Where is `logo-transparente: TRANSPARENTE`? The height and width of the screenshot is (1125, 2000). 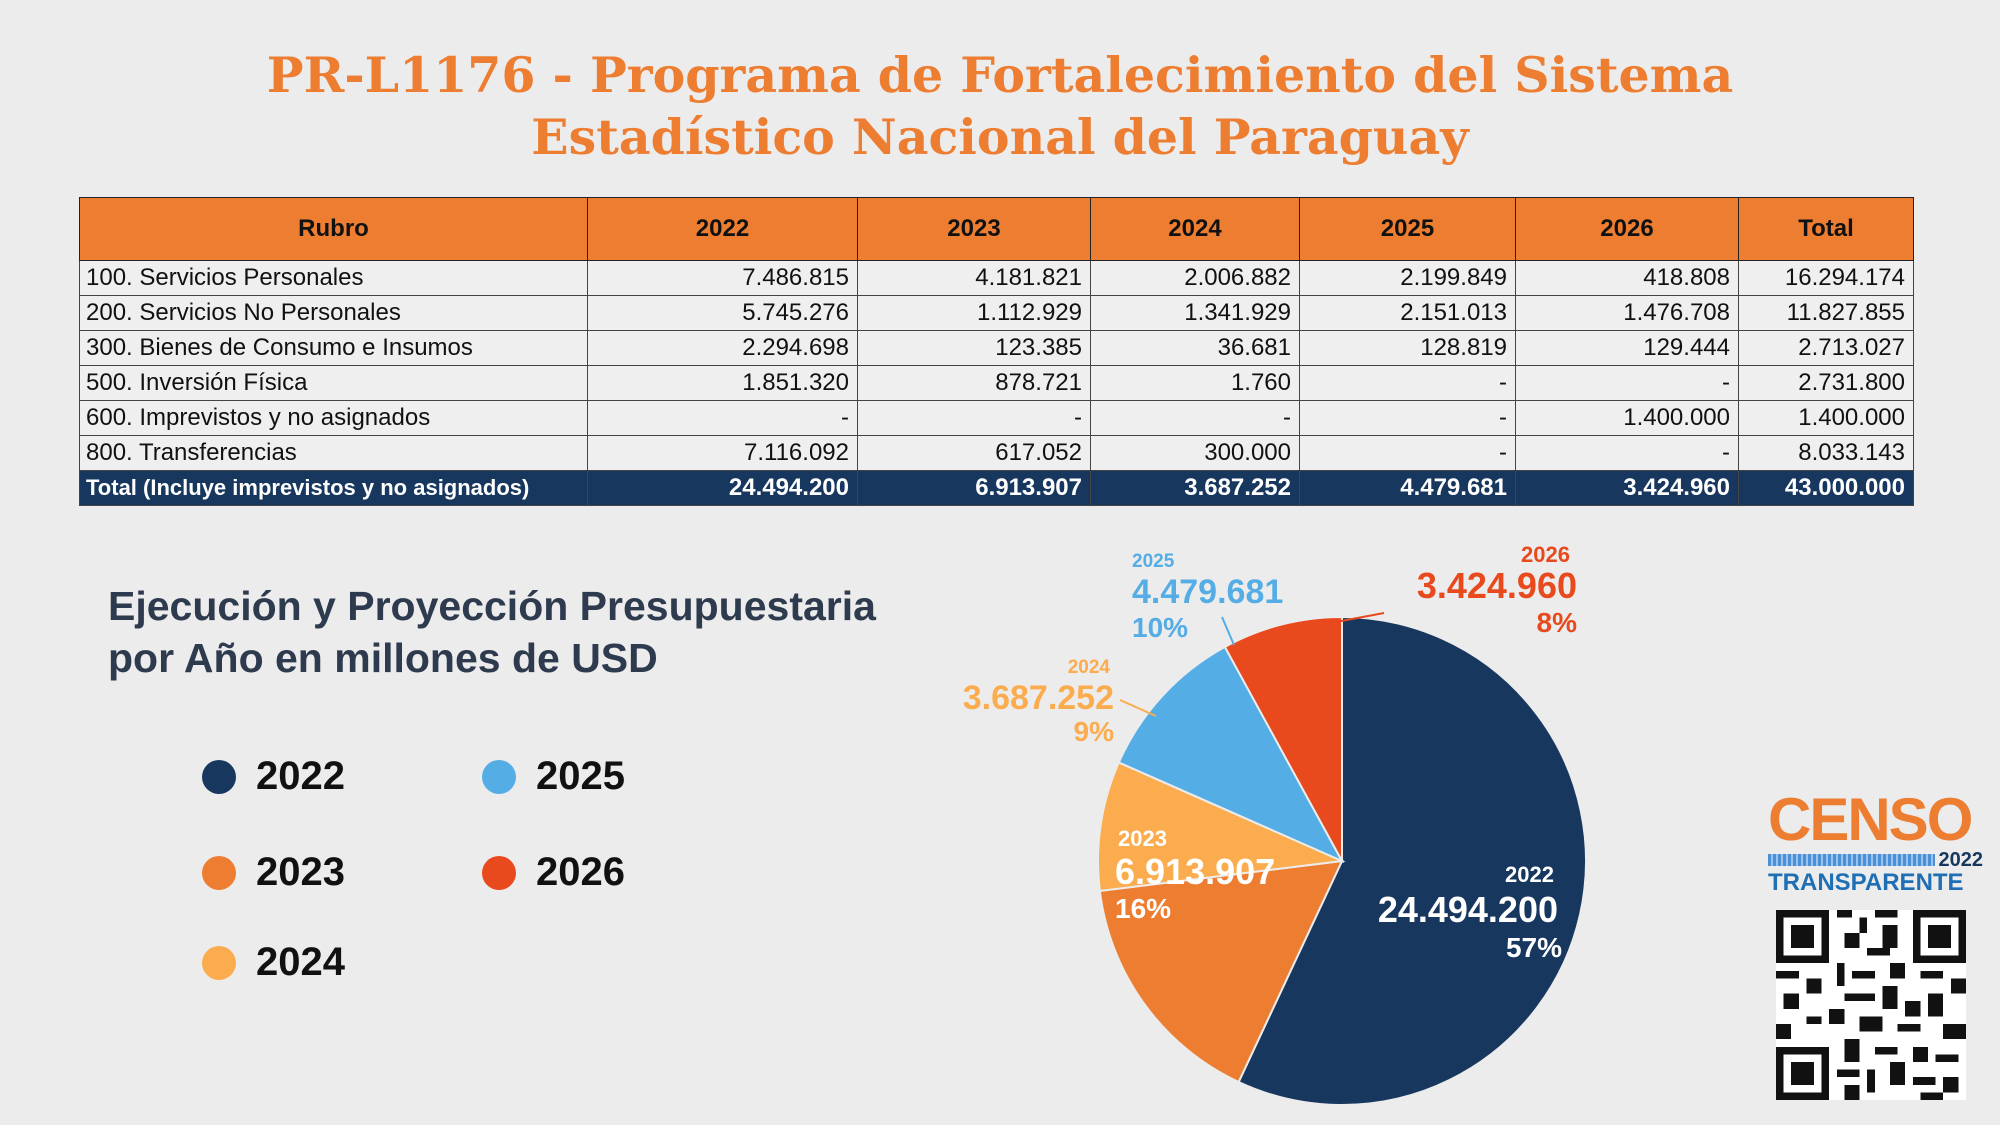 logo-transparente: TRANSPARENTE is located at coordinates (1866, 882).